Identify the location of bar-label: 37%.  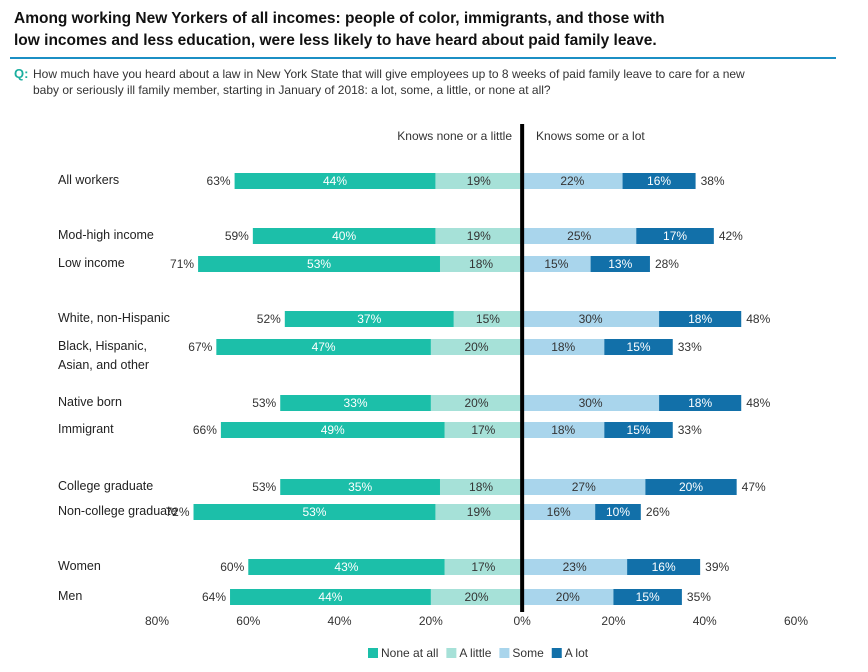
(369, 319).